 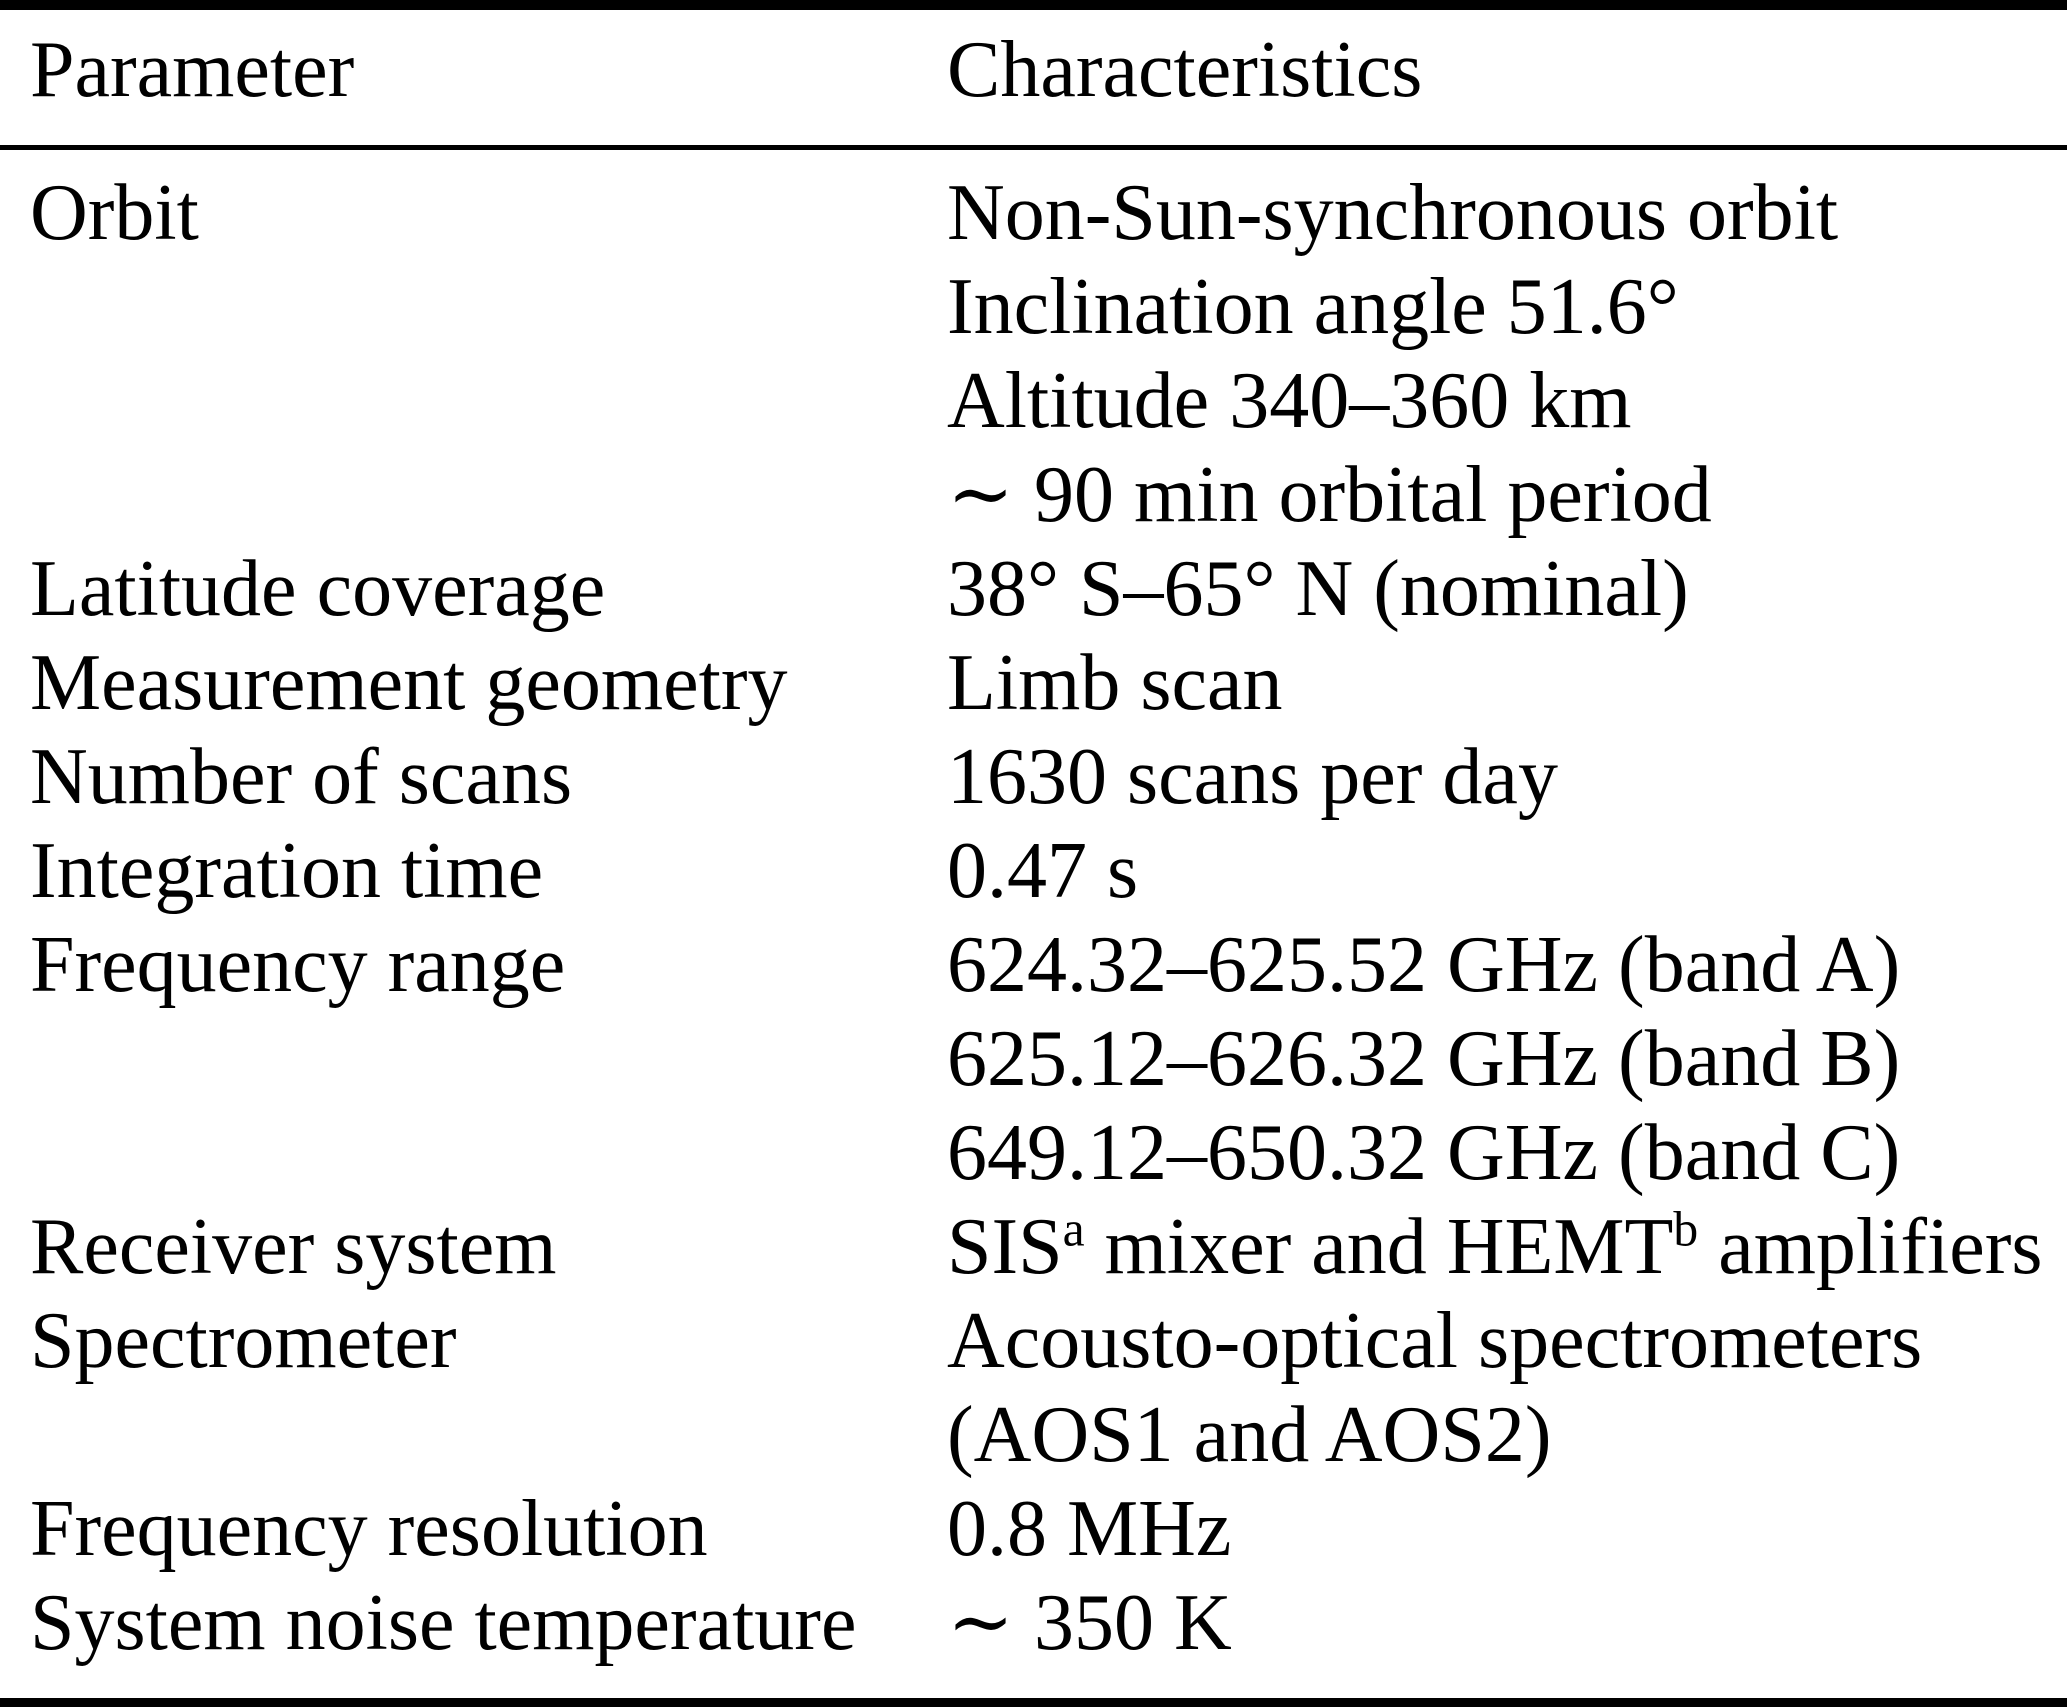 I want to click on table-row: Latitude coverage 38° S–65° N (nominal), so click(x=1033, y=589).